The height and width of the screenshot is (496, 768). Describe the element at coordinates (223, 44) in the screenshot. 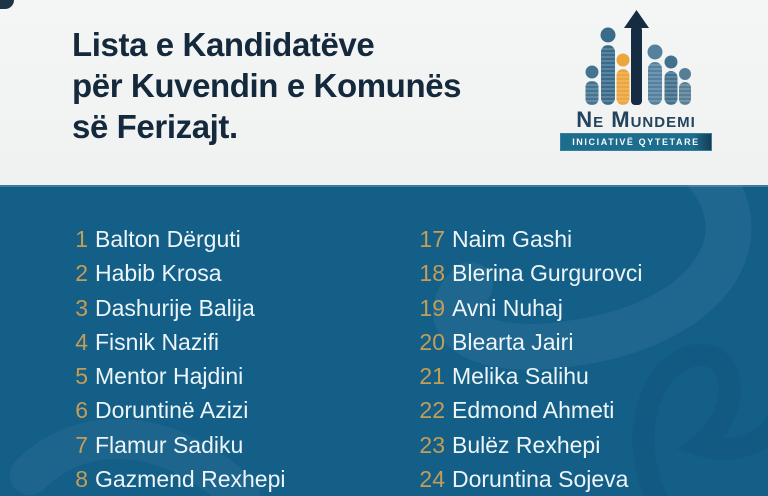

I see `title-line-1: Lista e Kandidatëve` at that location.